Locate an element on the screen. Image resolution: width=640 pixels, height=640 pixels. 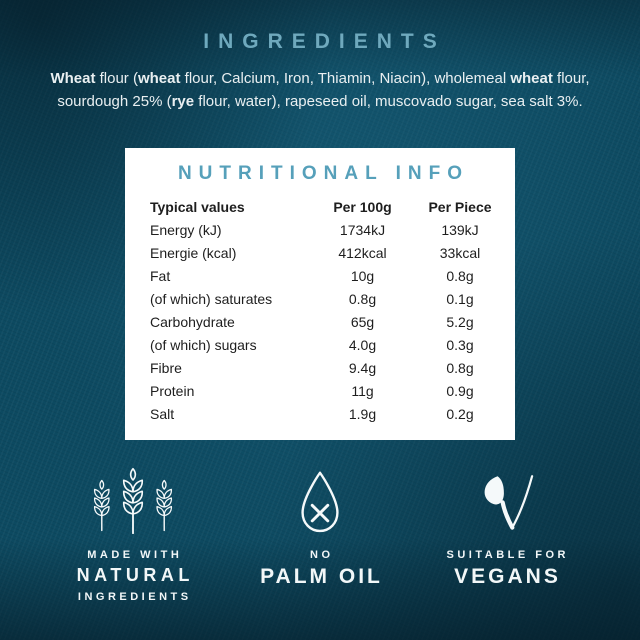
nutrition-cell-per-100g: 0.8g is located at coordinates (362, 298).